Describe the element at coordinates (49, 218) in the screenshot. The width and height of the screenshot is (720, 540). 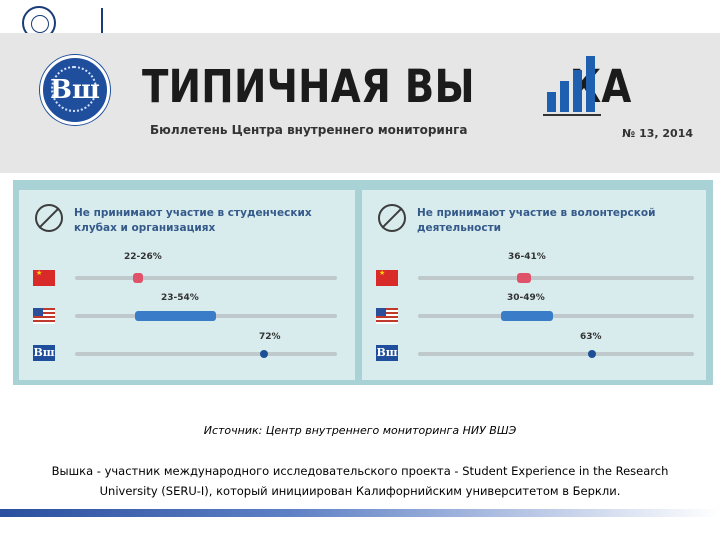
I see `no-clubs-icon` at that location.